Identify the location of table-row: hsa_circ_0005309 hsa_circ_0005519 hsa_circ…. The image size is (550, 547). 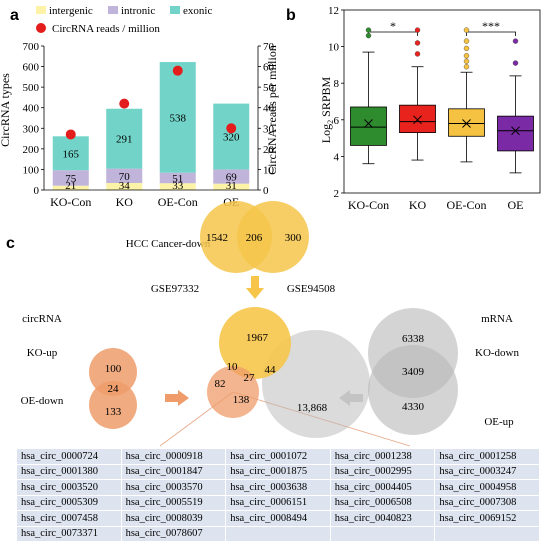
(278, 502).